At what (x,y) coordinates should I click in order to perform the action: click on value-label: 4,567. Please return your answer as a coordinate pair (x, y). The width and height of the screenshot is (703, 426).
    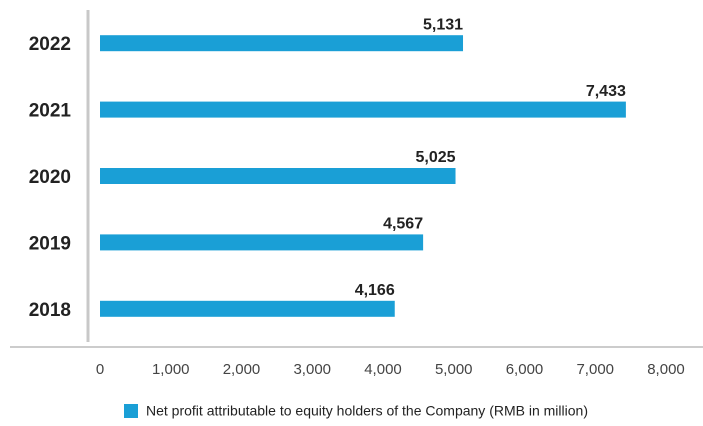
    Looking at the image, I should click on (403, 224).